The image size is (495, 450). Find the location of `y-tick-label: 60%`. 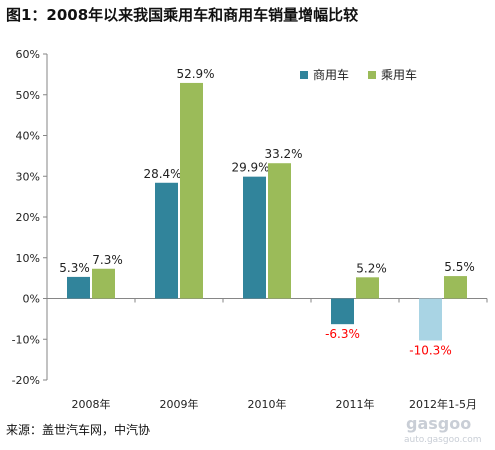

y-tick-label: 60% is located at coordinates (28, 54).